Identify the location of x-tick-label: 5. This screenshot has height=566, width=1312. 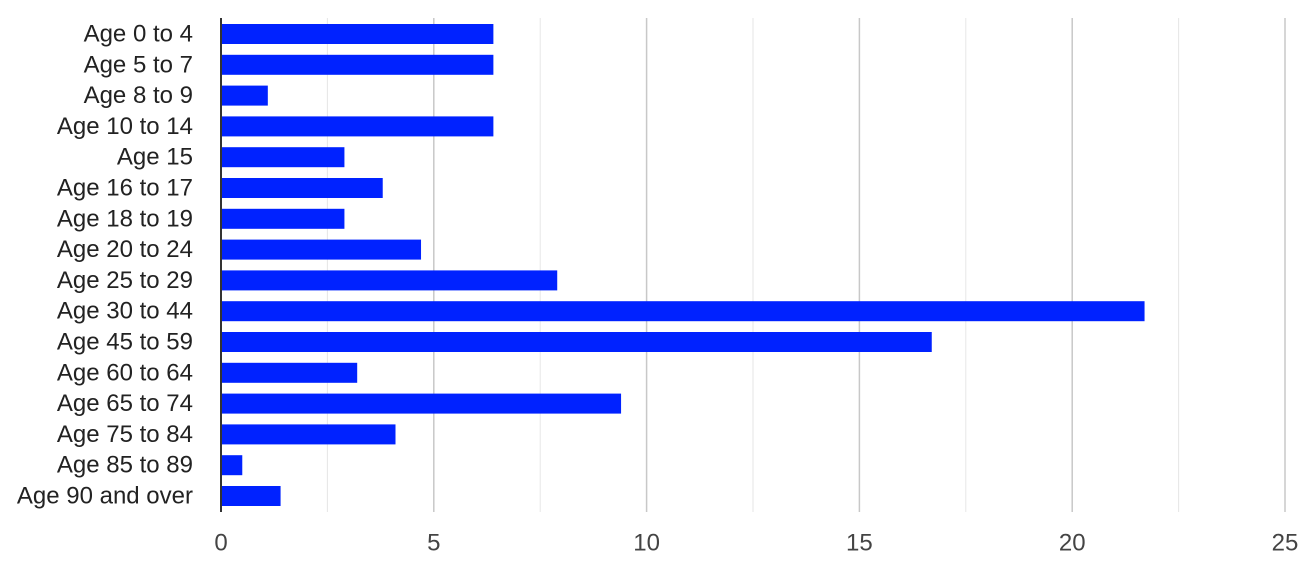
(433, 543).